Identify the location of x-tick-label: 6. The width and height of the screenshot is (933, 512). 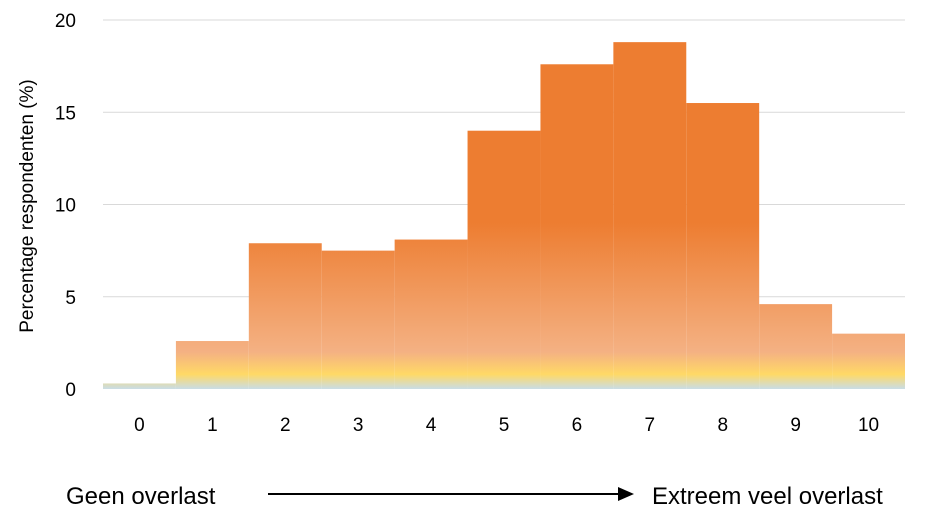
(577, 425).